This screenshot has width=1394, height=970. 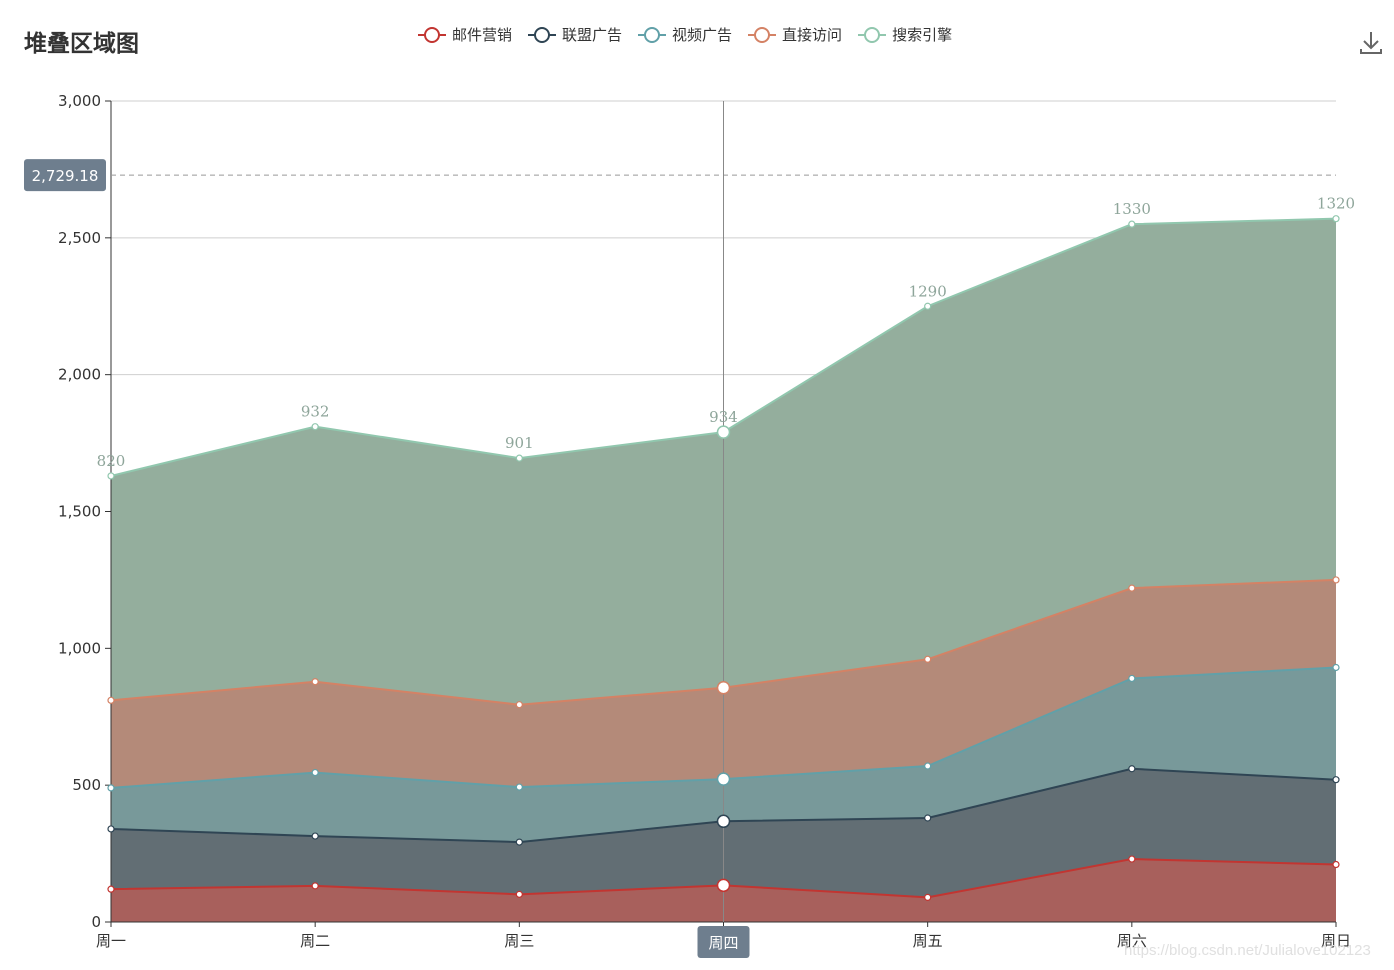 What do you see at coordinates (1336, 204) in the screenshot?
I see `data-label: 1320` at bounding box center [1336, 204].